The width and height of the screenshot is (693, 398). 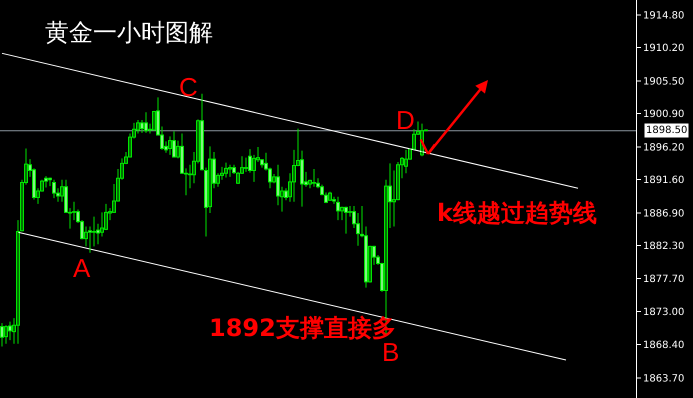 What do you see at coordinates (517, 213) in the screenshot?
I see `annotation: k线越过趋势线` at bounding box center [517, 213].